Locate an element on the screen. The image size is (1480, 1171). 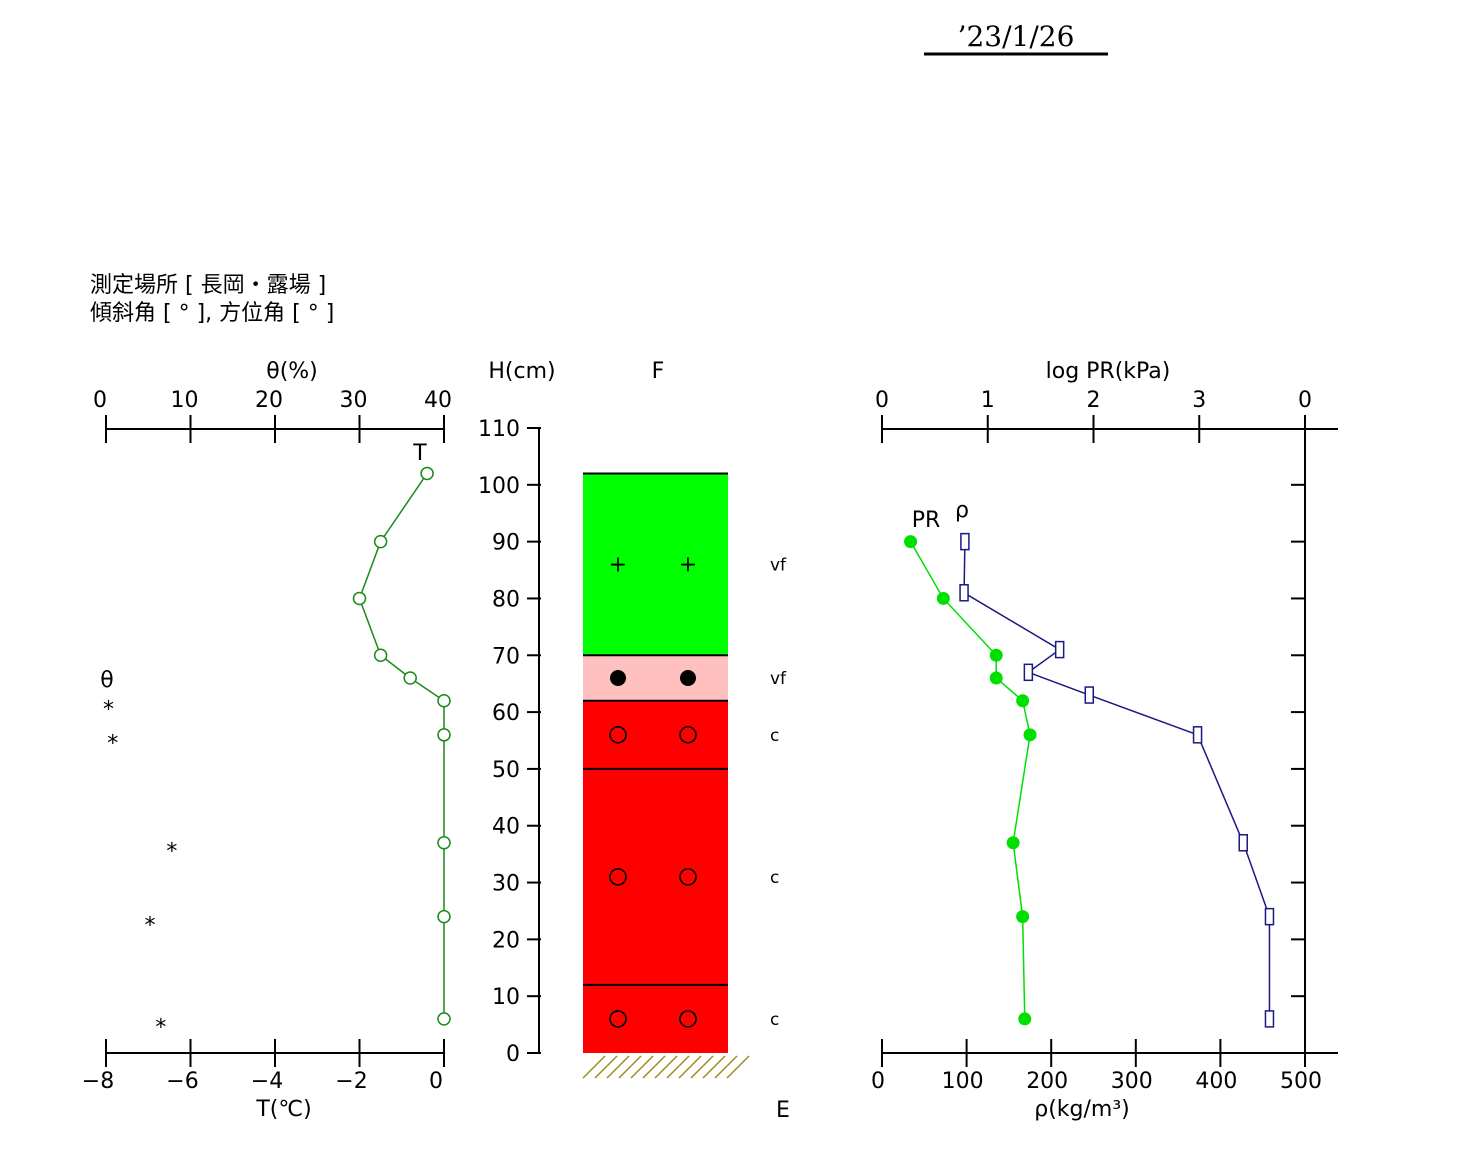
stratigraphy-label: F is located at coordinates (658, 371).